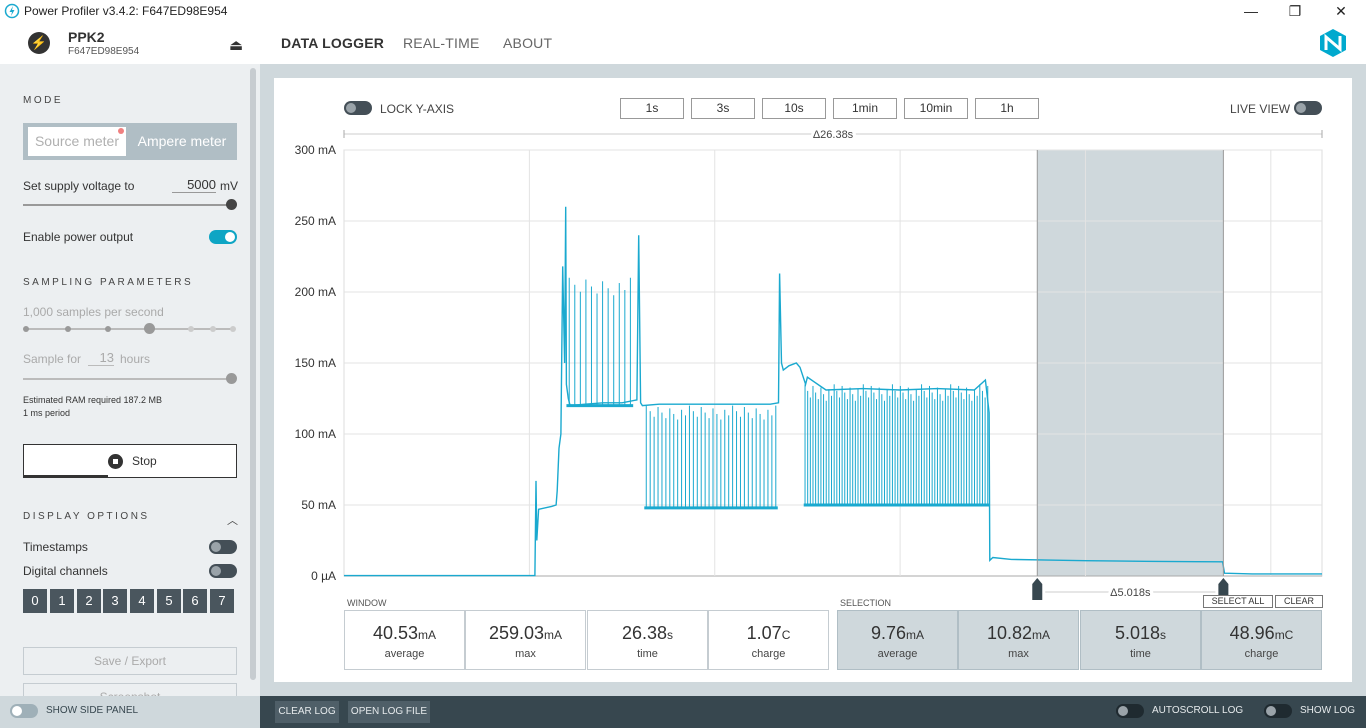  I want to click on live-view-toggle, so click(1308, 108).